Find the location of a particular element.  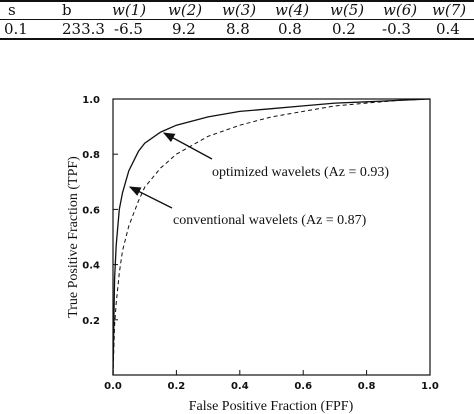

annotation-conventional: conventional wavelets (Az = 0.87) is located at coordinates (270, 220).